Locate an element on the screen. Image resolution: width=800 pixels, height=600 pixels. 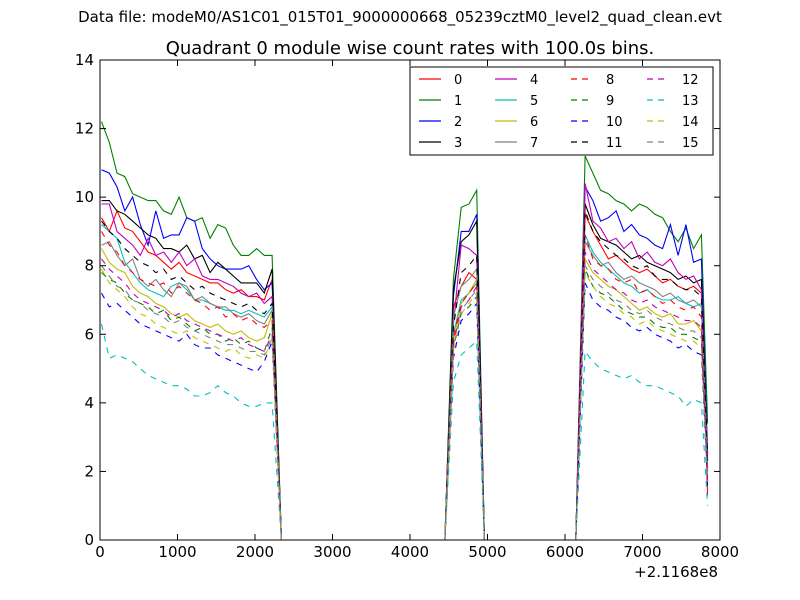
x-tick-label: 3000 is located at coordinates (332, 552).